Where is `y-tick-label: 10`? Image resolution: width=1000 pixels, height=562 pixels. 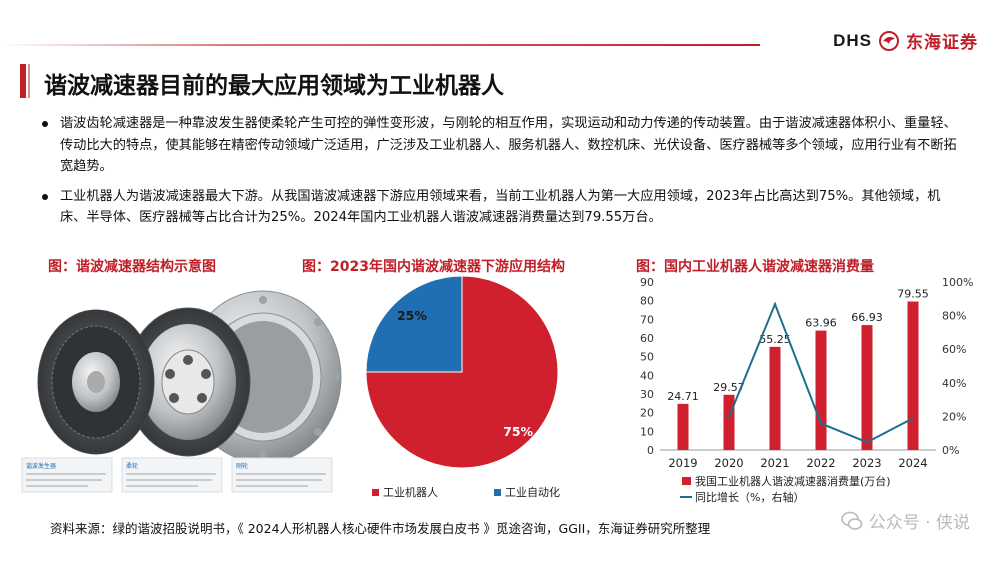
y-tick-label: 10 is located at coordinates (647, 431).